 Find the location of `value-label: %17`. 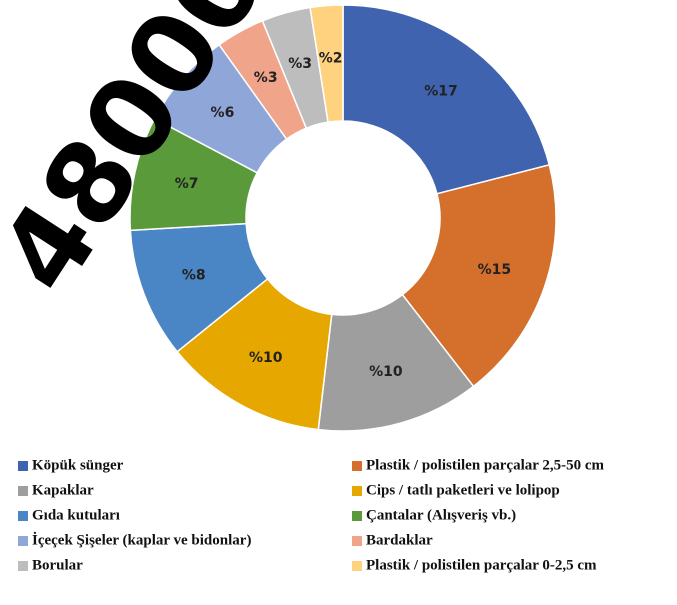

value-label: %17 is located at coordinates (441, 92).